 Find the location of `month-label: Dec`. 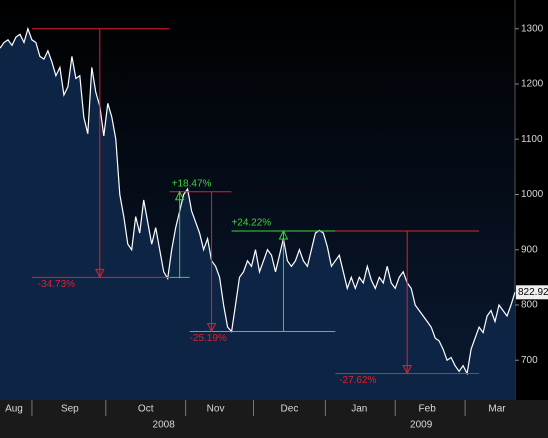

month-label: Dec is located at coordinates (290, 409).